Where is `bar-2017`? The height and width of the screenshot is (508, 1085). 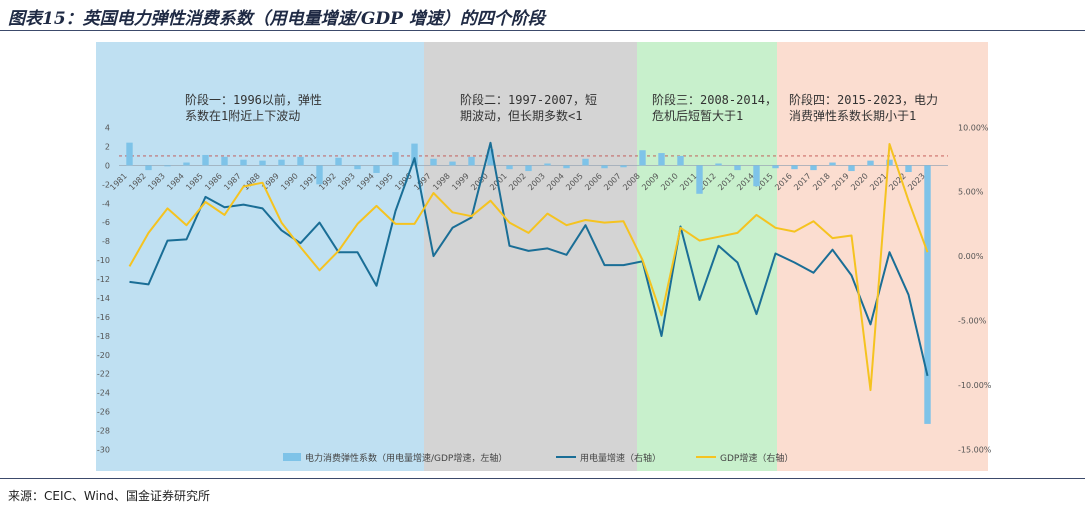 bar-2017 is located at coordinates (813, 168).